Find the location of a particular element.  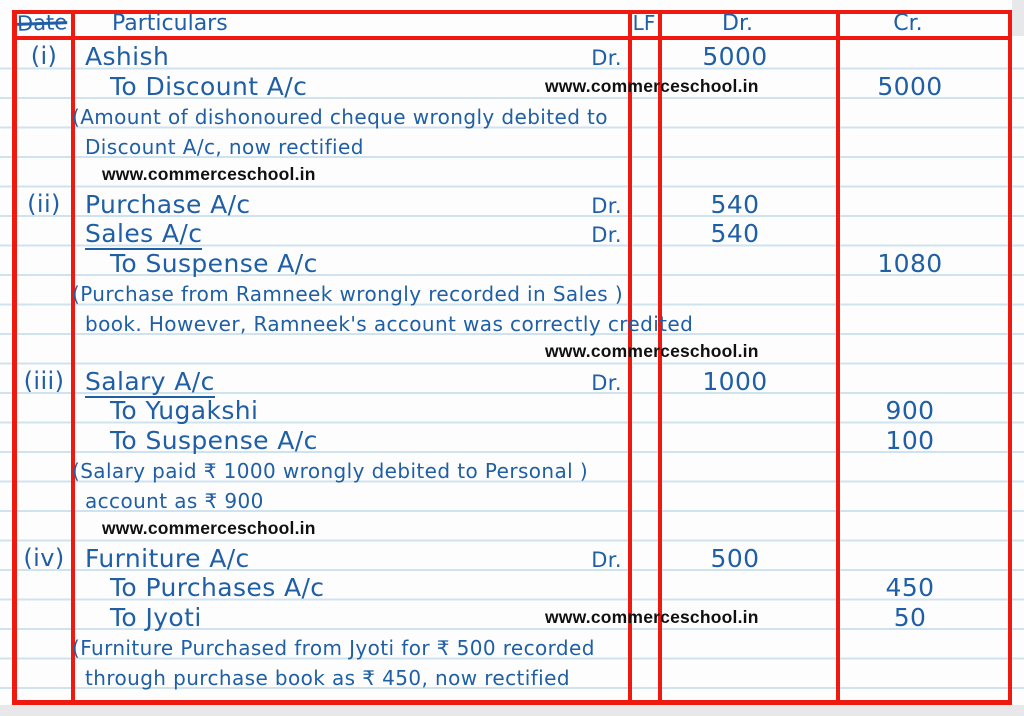

particulars-text: To Purchases A/c is located at coordinates (217, 587).